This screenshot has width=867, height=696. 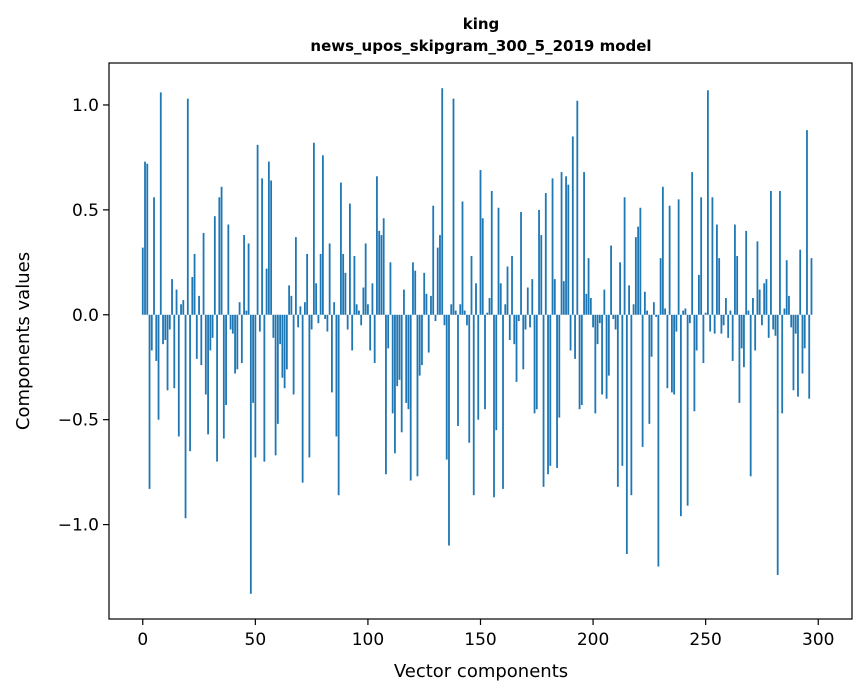 I want to click on y-tick-label: 0.0, so click(x=85, y=316).